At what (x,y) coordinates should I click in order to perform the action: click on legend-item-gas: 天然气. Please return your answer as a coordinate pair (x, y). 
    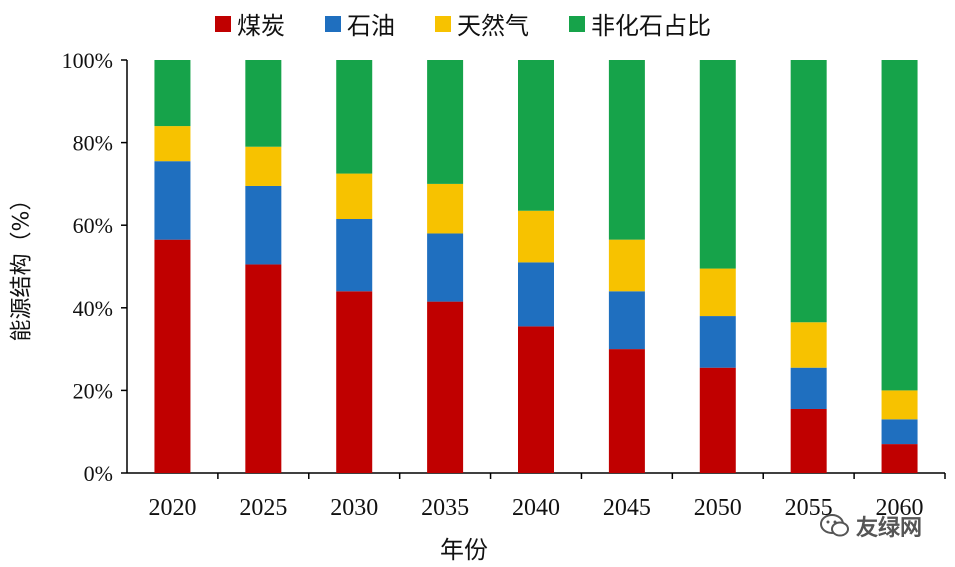
    Looking at the image, I should click on (482, 23).